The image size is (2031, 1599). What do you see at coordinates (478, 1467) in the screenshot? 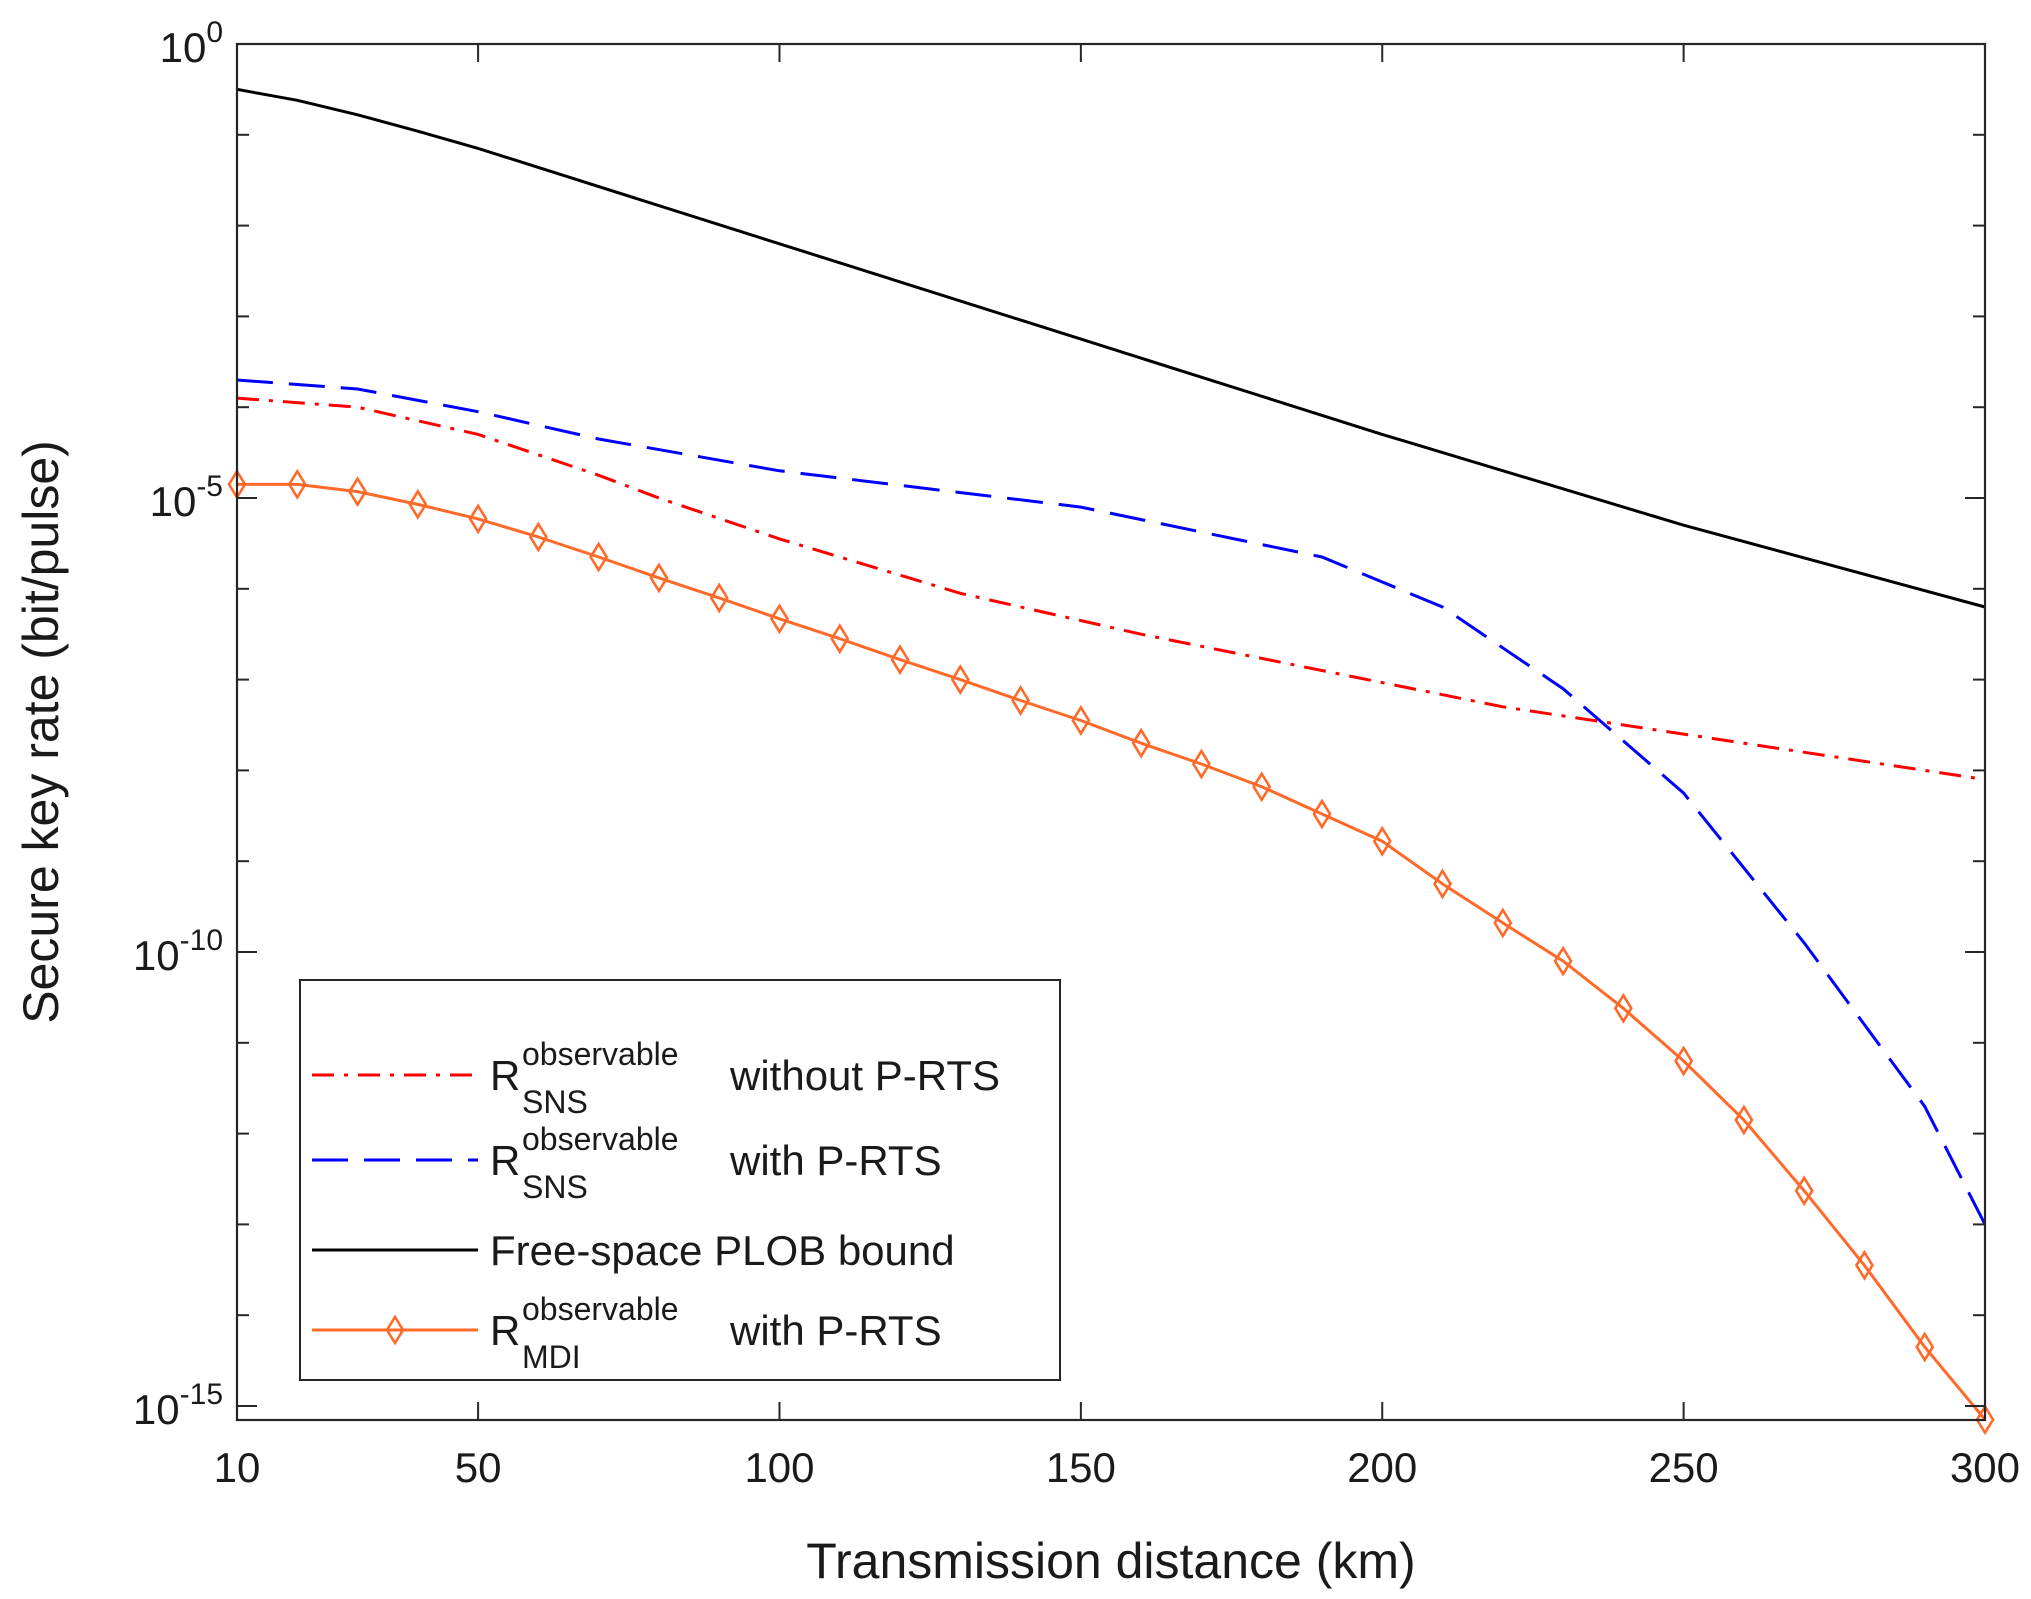
I see `x-tick-label: 50` at bounding box center [478, 1467].